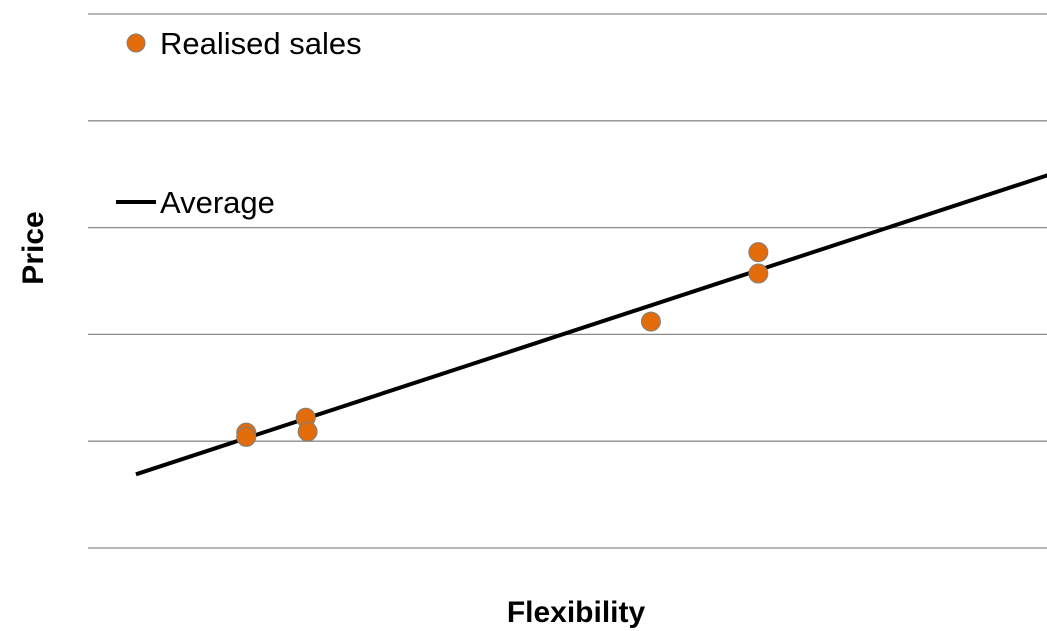 The image size is (1047, 631). I want to click on x-axis-title: Flexibility, so click(576, 612).